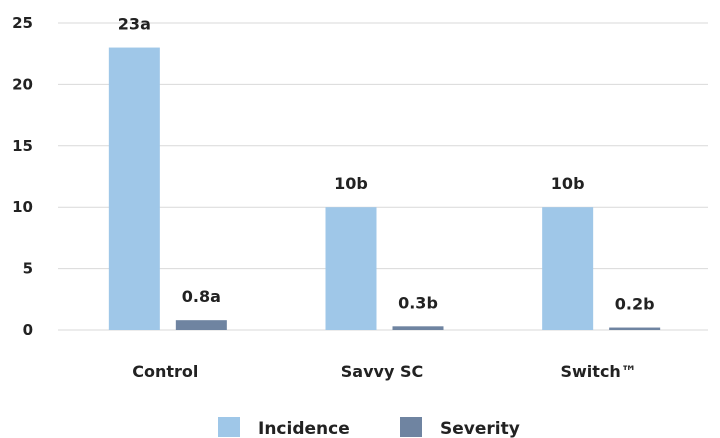 Image resolution: width=720 pixels, height=438 pixels. What do you see at coordinates (201, 296) in the screenshot?
I see `data-label-severity-1: 0.8a` at bounding box center [201, 296].